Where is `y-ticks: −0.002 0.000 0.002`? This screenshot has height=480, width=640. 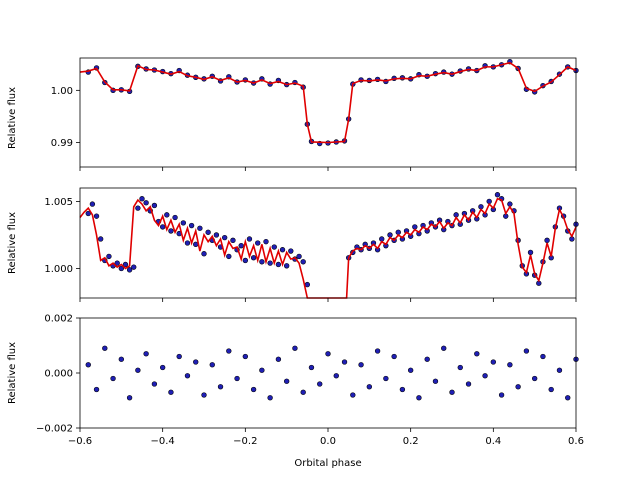
y-ticks: −0.002 0.000 0.002 is located at coordinates (58, 374).